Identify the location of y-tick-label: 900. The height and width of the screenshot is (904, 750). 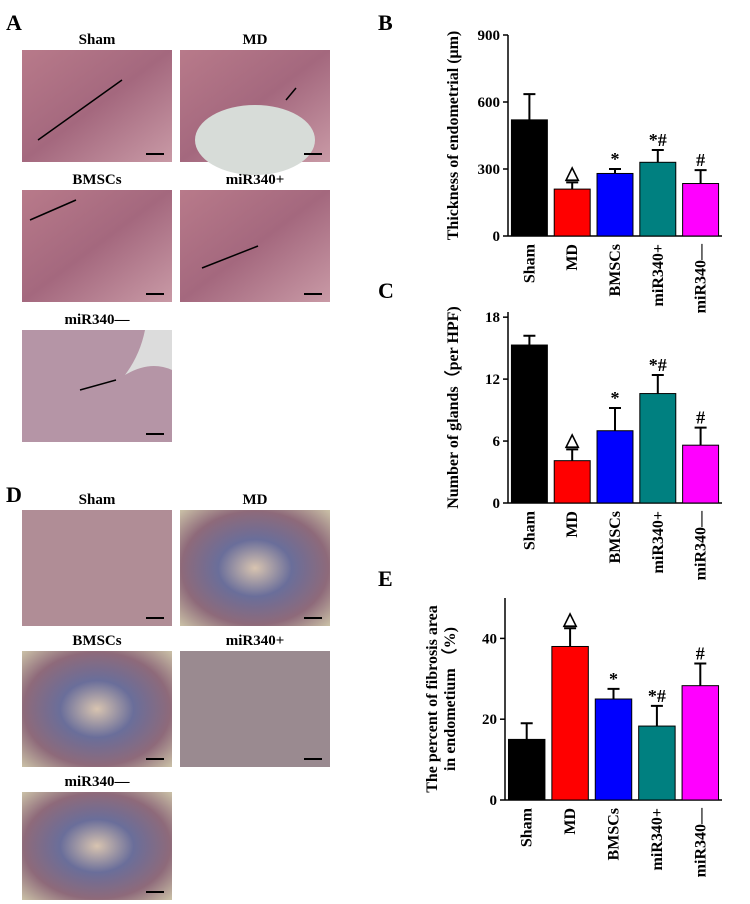
(489, 36).